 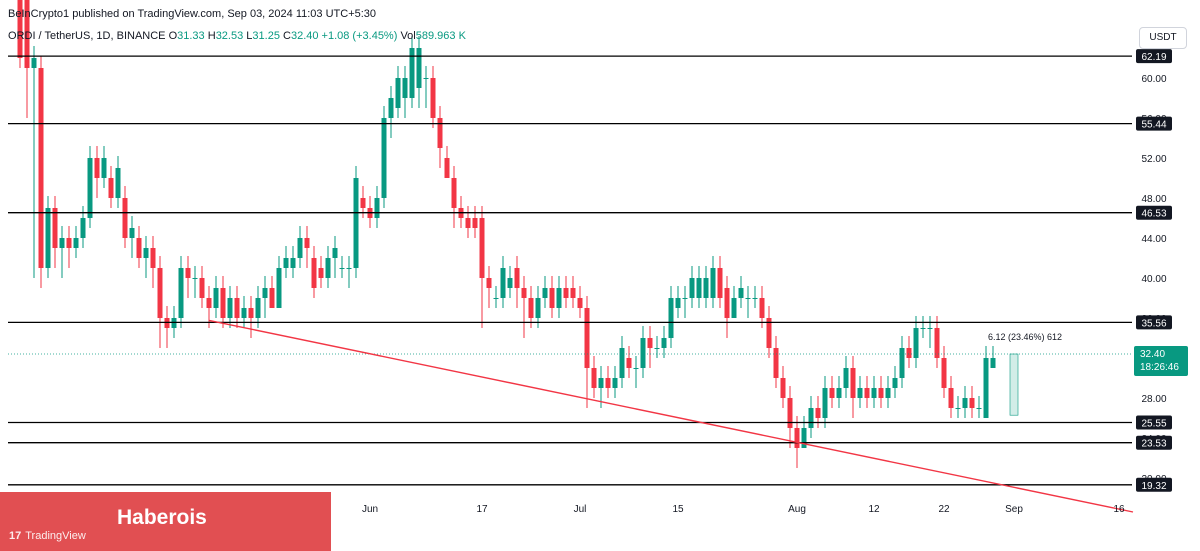 What do you see at coordinates (1161, 361) in the screenshot?
I see `last-price-box` at bounding box center [1161, 361].